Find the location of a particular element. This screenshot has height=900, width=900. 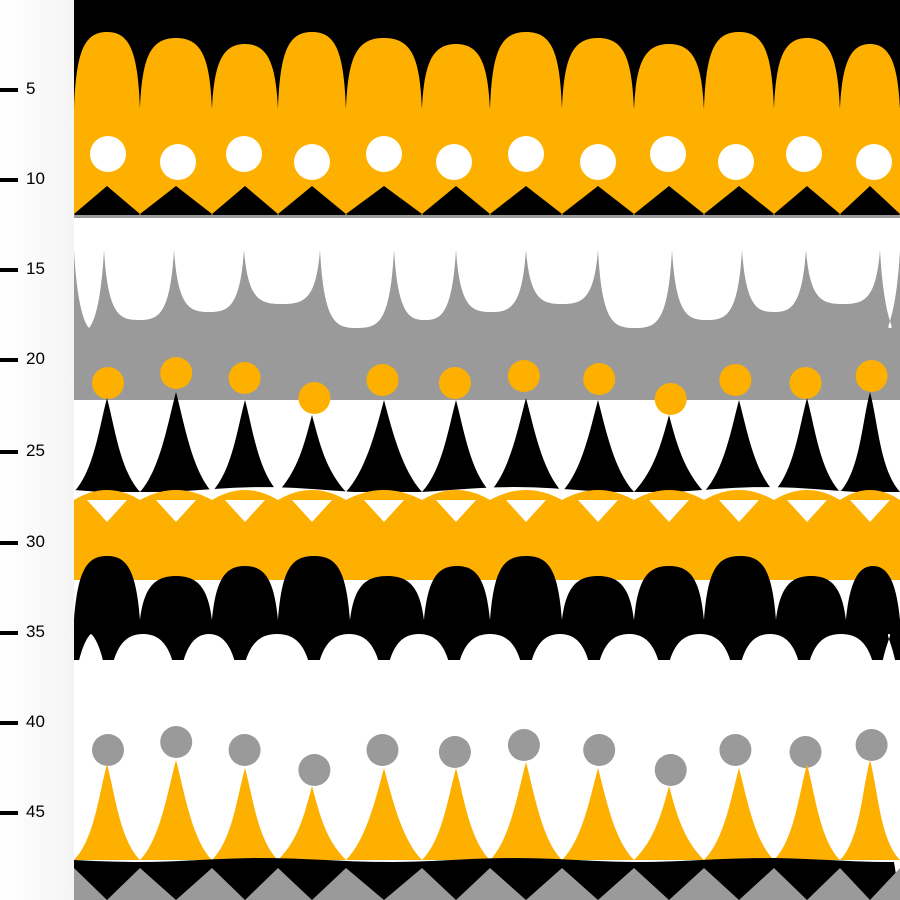

black-scallop-row is located at coordinates (487, 608).